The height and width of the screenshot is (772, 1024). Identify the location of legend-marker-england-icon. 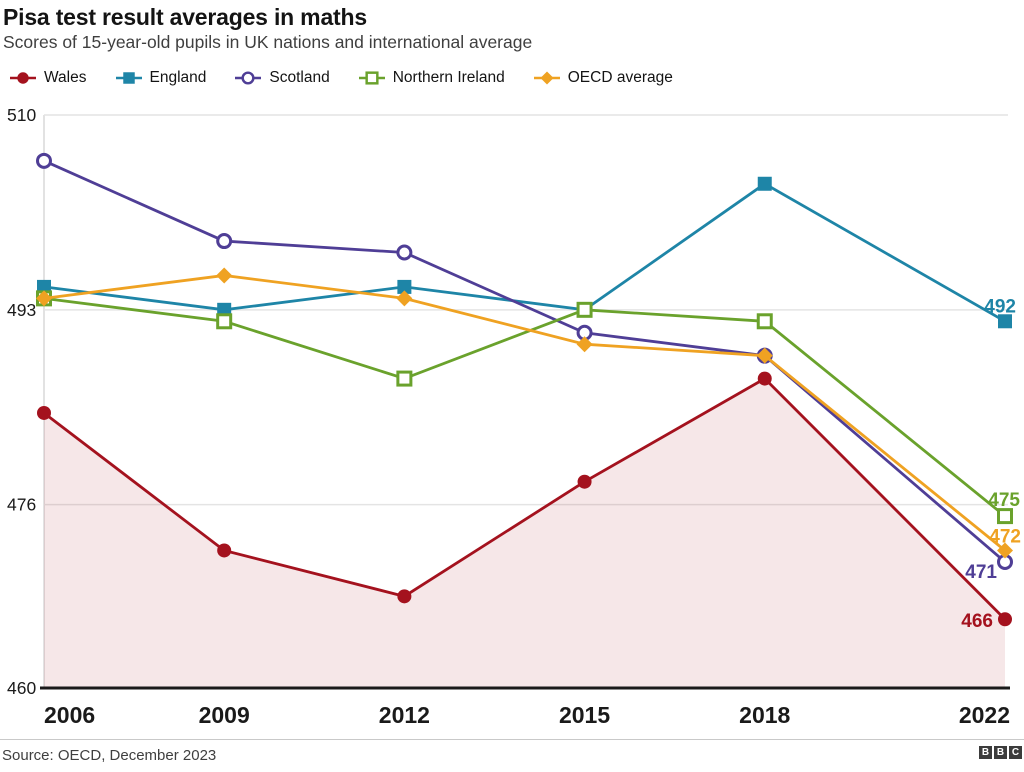
(128, 78).